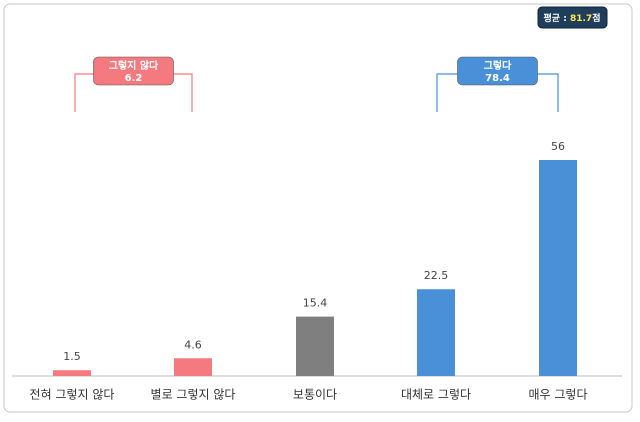  I want to click on average-badge, so click(572, 17).